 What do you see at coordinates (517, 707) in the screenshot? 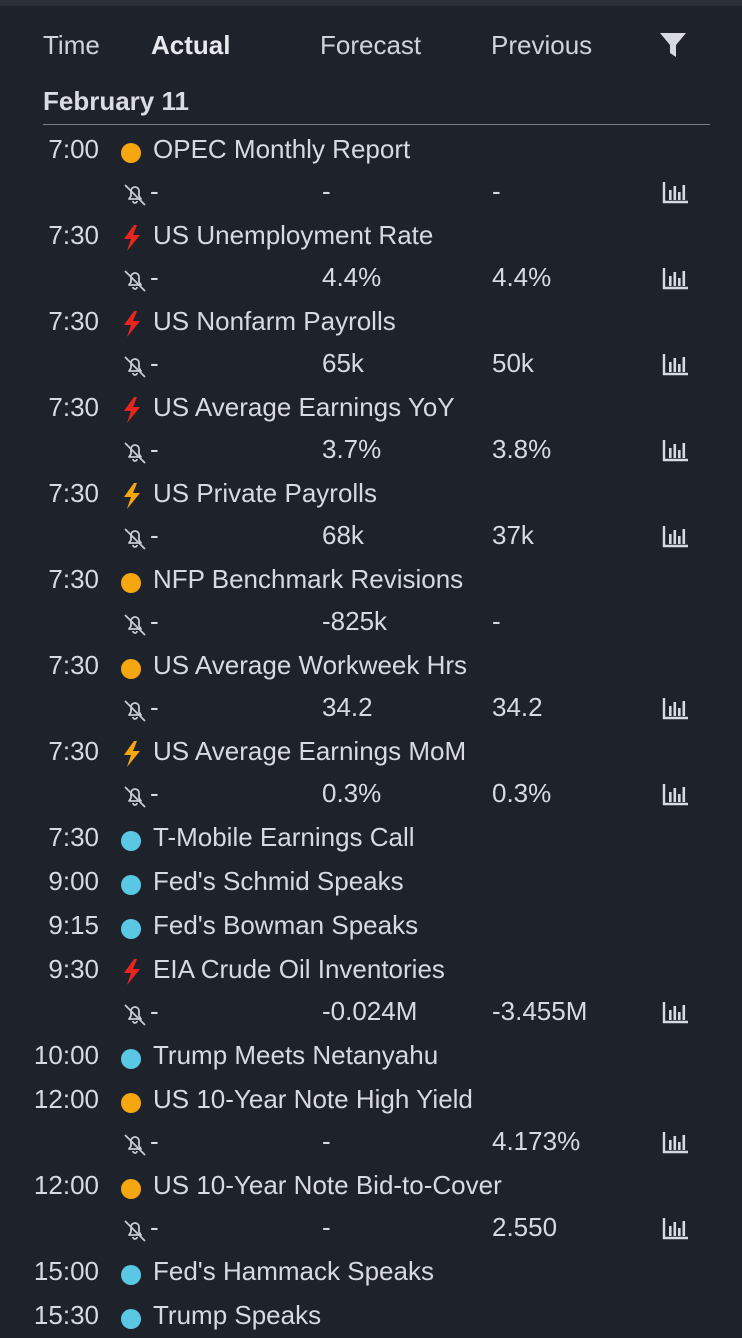
I see `event-previous: 34.2` at bounding box center [517, 707].